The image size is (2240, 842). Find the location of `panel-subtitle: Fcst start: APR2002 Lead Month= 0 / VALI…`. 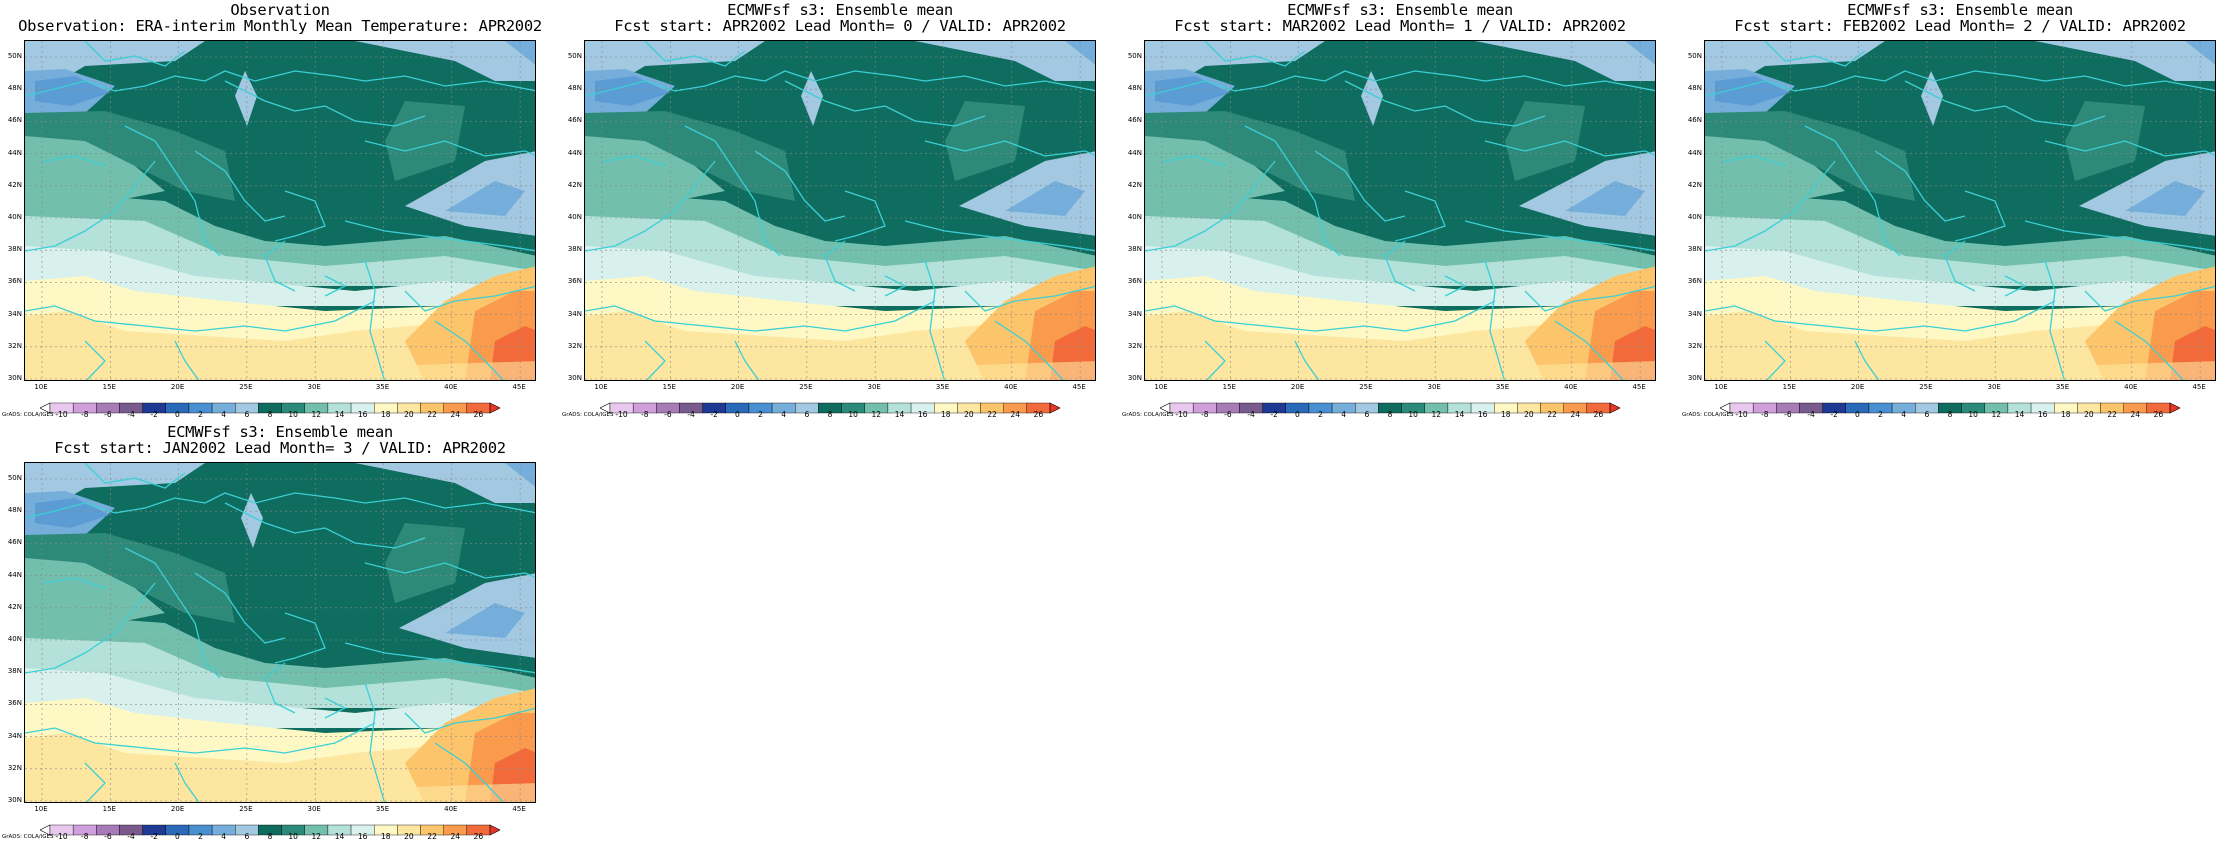

panel-subtitle: Fcst start: APR2002 Lead Month= 0 / VALI… is located at coordinates (840, 26).